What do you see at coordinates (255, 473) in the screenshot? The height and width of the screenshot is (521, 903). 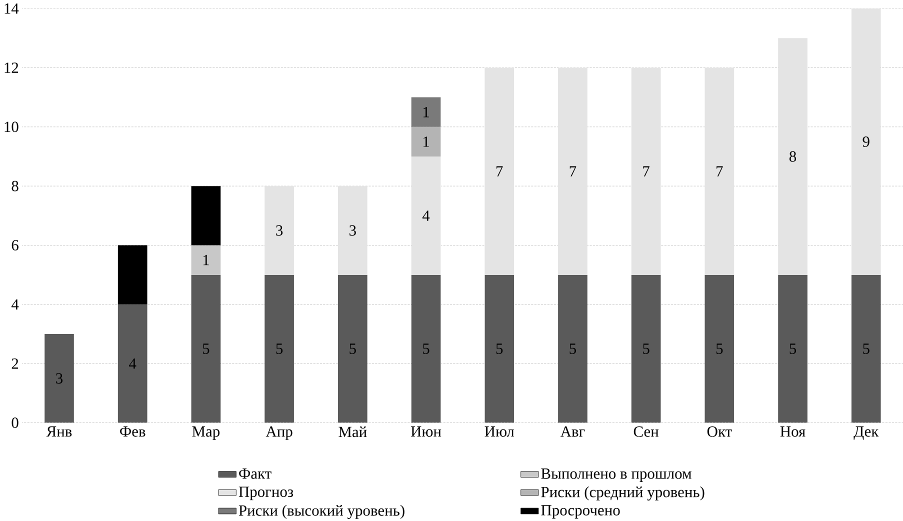 I see `legend-label: Факт` at bounding box center [255, 473].